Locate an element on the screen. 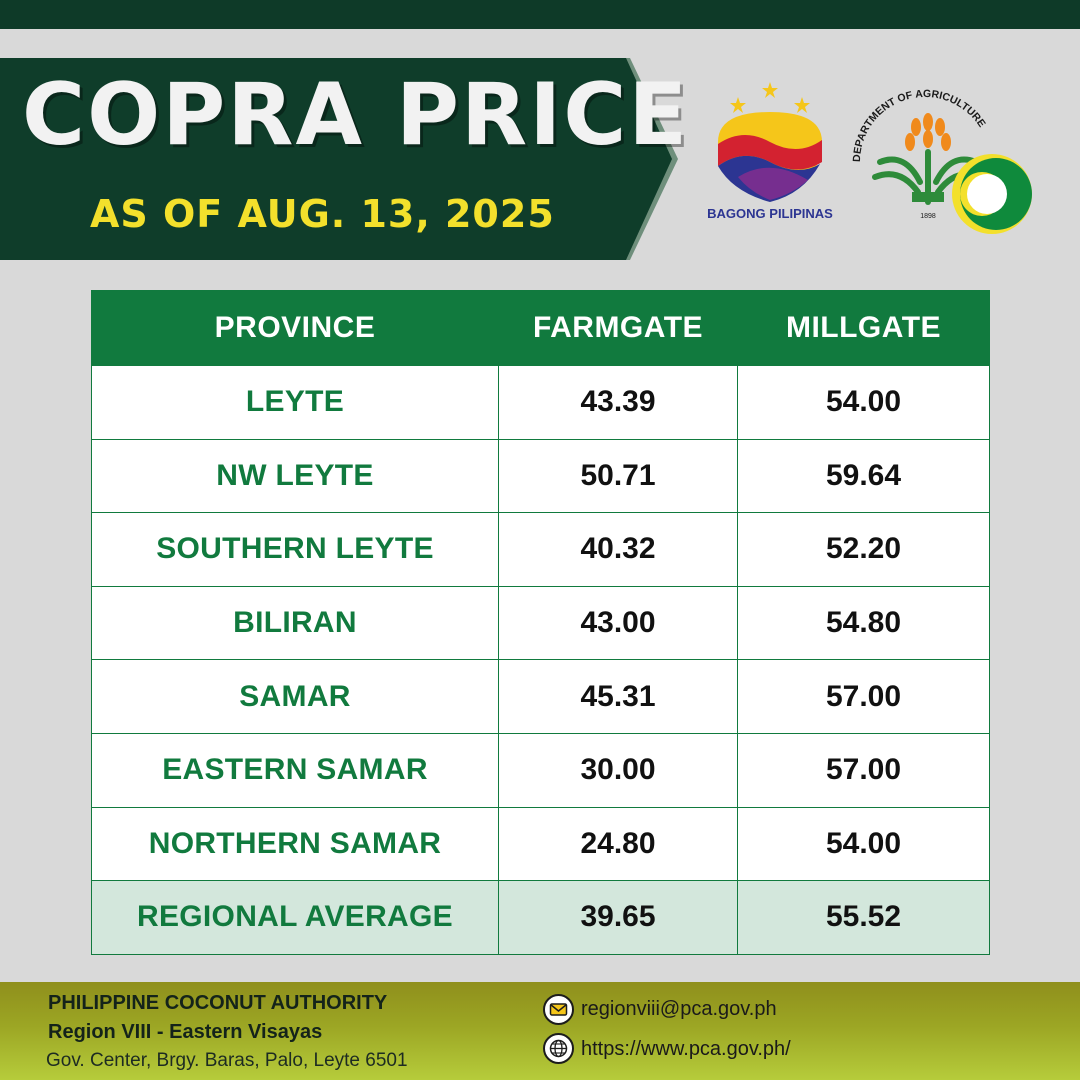 Image resolution: width=1080 pixels, height=1080 pixels. banner-arrow-shape is located at coordinates (339, 159).